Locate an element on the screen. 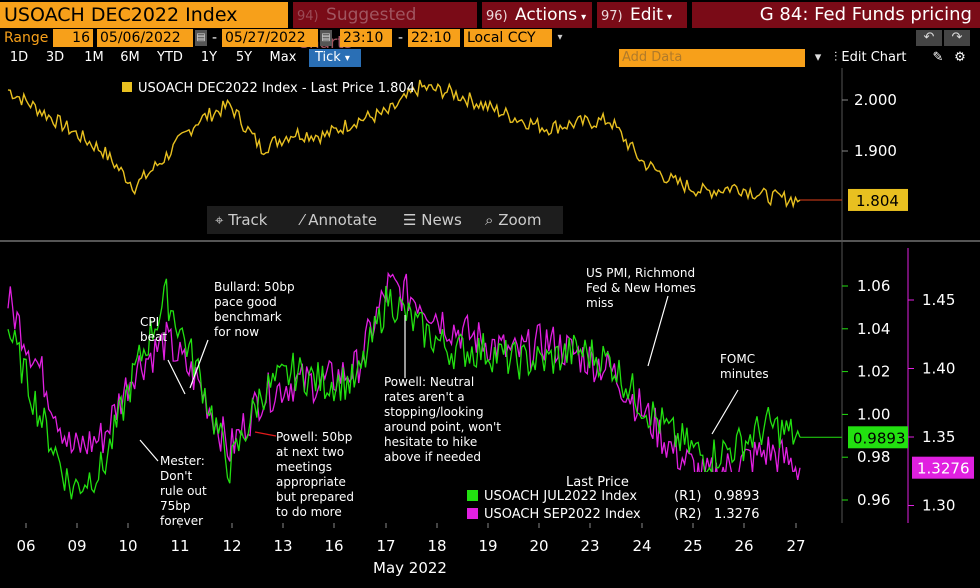  actions-menu: 96) Actions ▾ is located at coordinates (537, 15).